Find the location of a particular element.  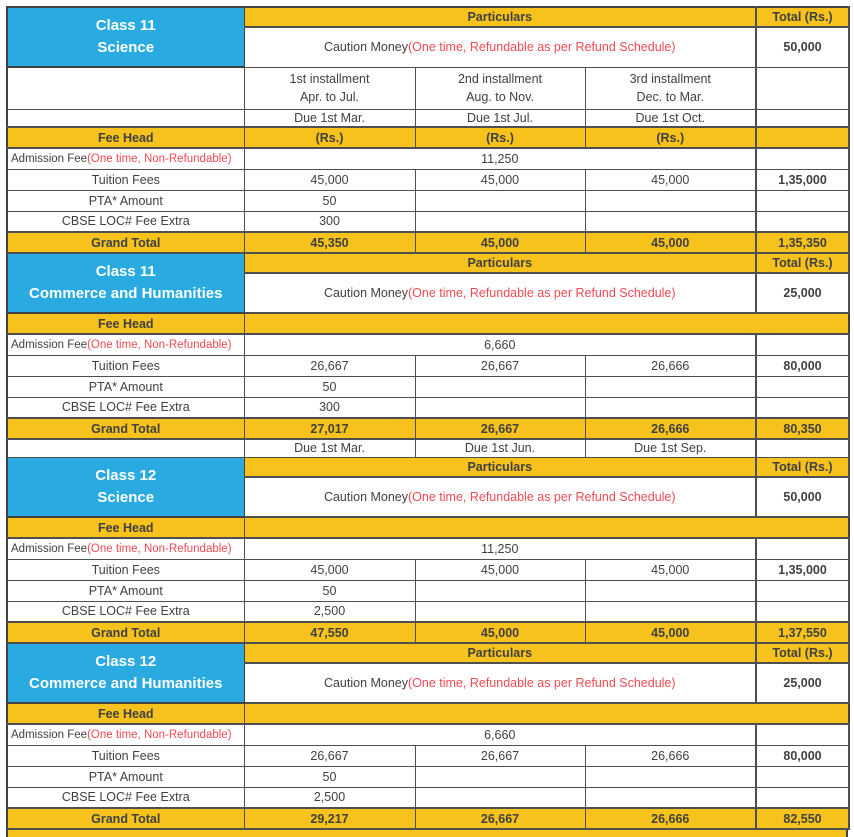

grand-total-row: Grand Total 27,017 26,667 26,666 80,350 is located at coordinates (428, 428).